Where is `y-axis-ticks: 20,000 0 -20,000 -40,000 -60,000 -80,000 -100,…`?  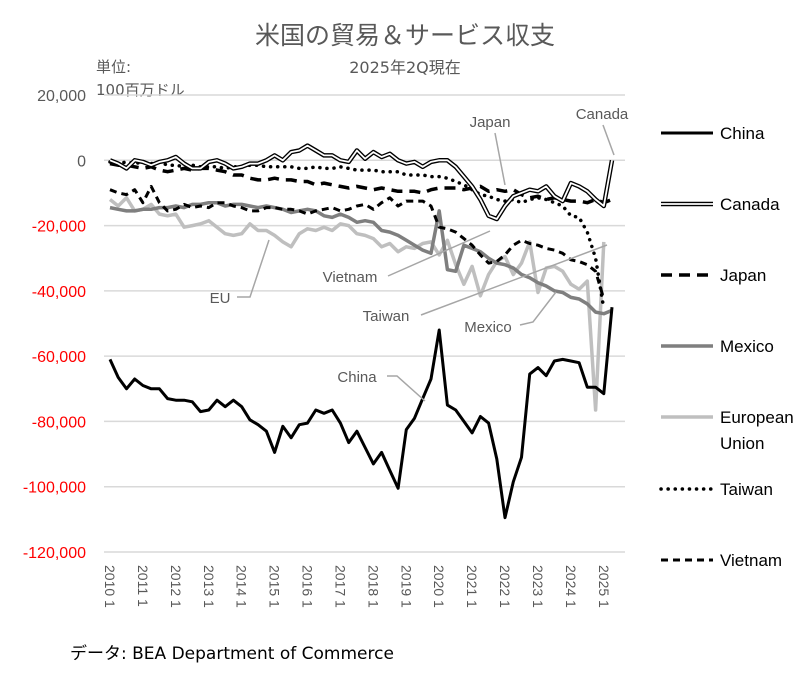
y-axis-ticks: 20,000 0 -20,000 -40,000 -60,000 -80,000 -100,… is located at coordinates (54, 325).